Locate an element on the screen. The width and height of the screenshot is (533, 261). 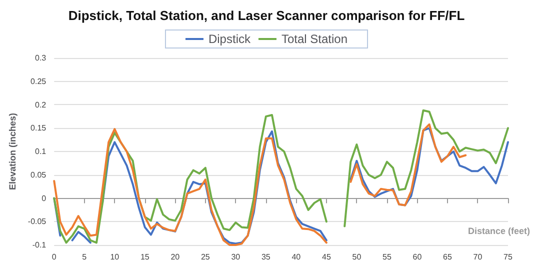
x-tick-label: 45 is located at coordinates (327, 256).